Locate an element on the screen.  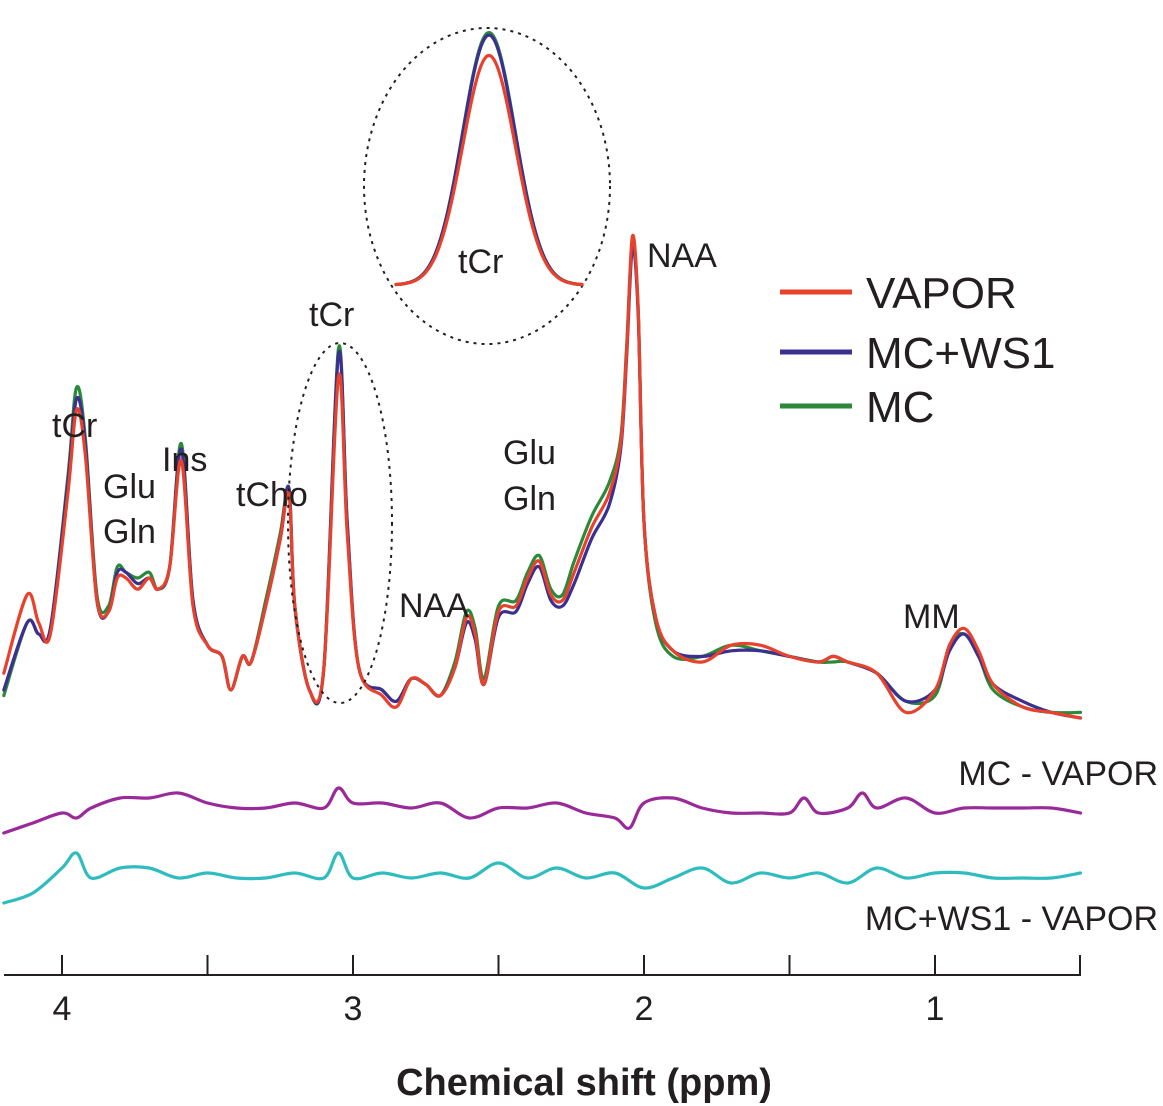
annotation-tcr-2: tCr is located at coordinates (331, 315).